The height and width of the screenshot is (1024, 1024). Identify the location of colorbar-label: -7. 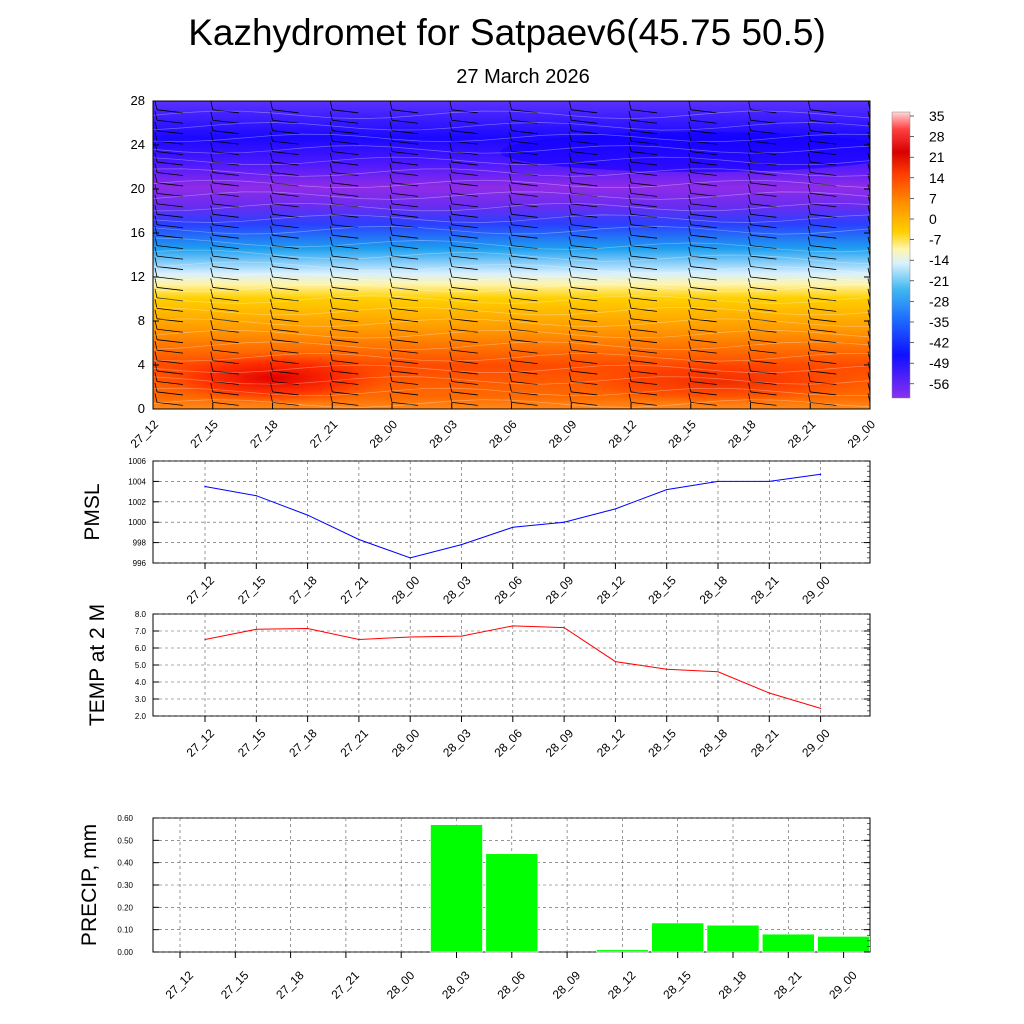
(935, 240).